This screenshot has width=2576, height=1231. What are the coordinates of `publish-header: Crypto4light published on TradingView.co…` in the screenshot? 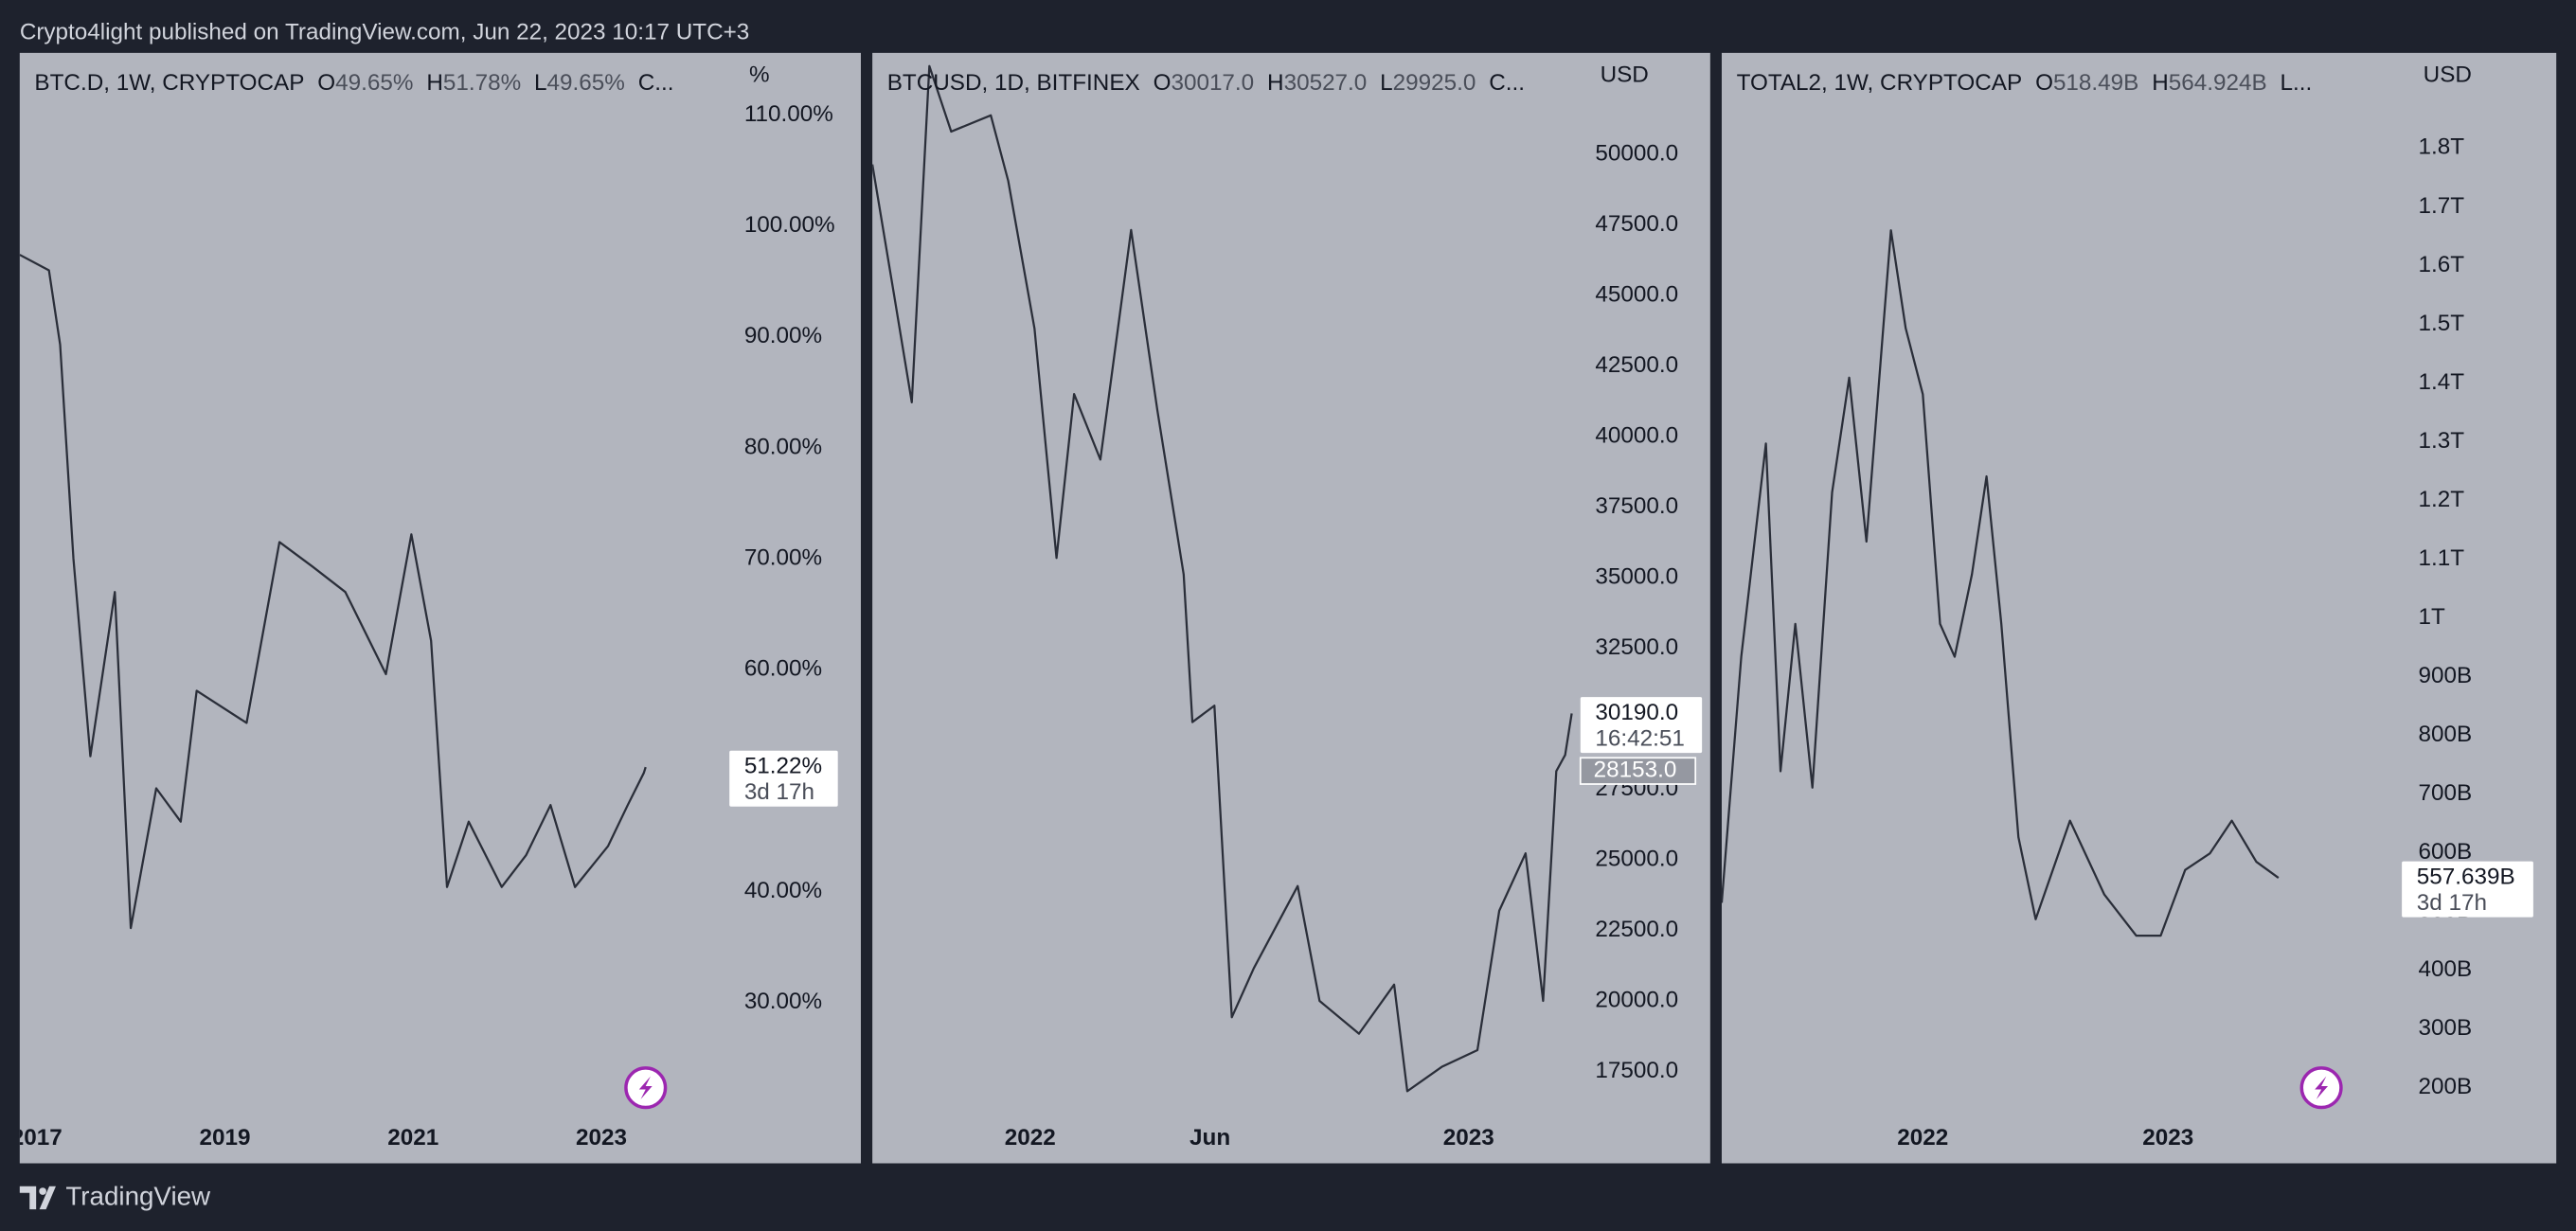 It's located at (384, 32).